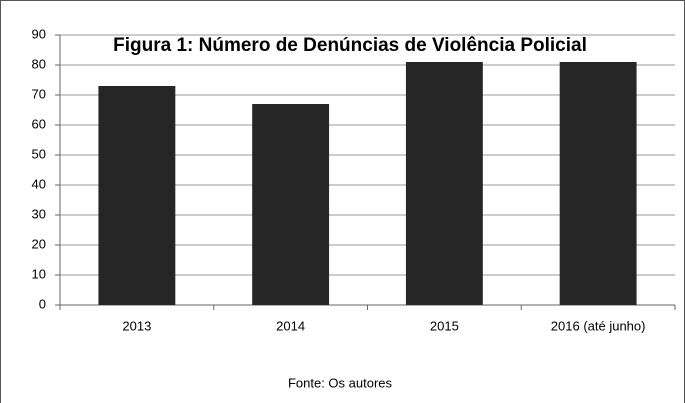 This screenshot has height=403, width=685. I want to click on y-tick-label: 40, so click(39, 183).